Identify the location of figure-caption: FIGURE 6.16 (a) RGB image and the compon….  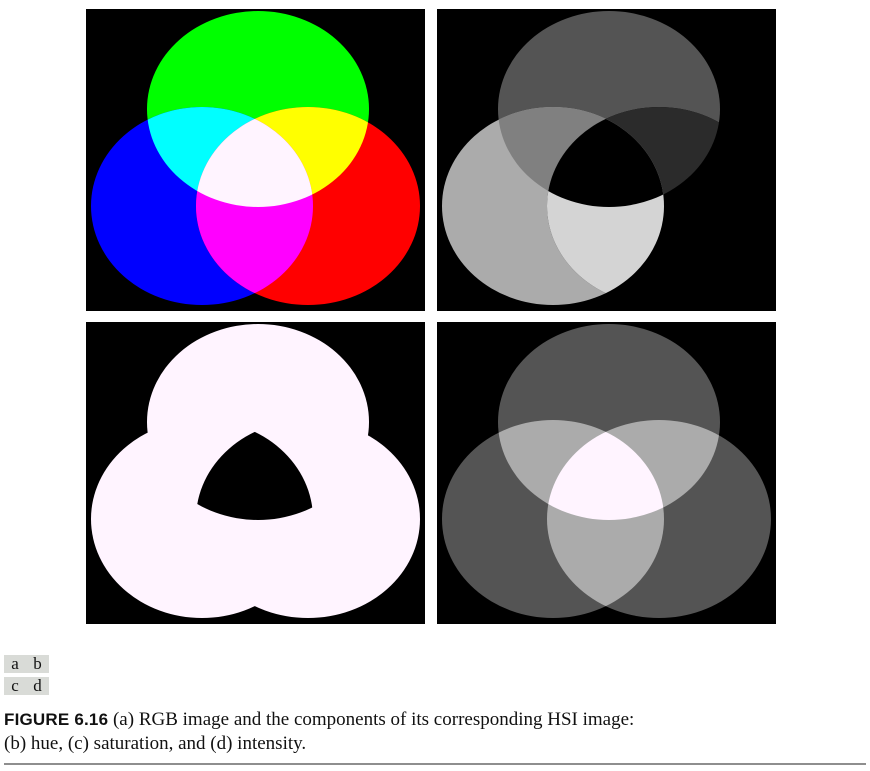
(435, 732).